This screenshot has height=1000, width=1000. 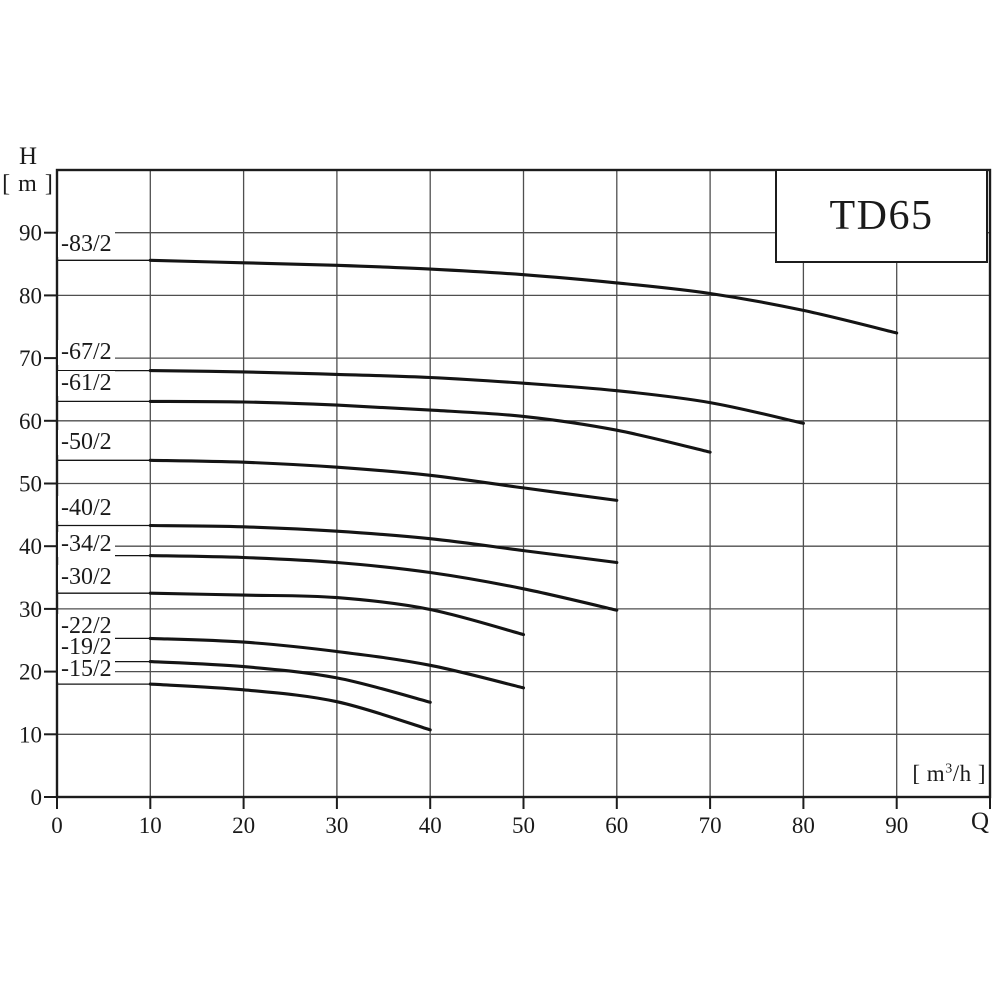 What do you see at coordinates (30, 295) in the screenshot?
I see `y-tick-label: 80` at bounding box center [30, 295].